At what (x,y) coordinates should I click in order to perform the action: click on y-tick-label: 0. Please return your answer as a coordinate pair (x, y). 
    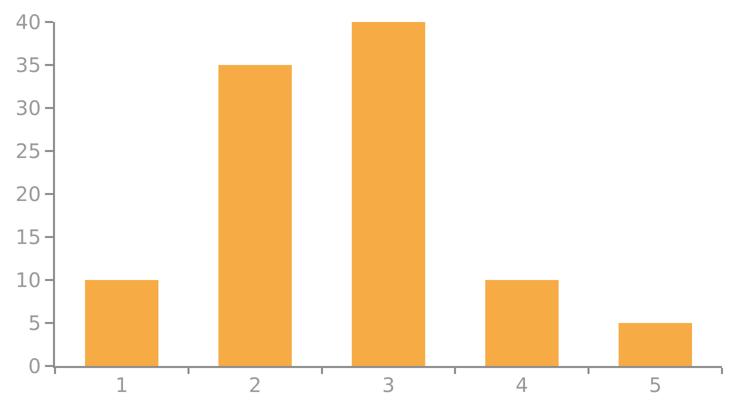
    Looking at the image, I should click on (34, 366).